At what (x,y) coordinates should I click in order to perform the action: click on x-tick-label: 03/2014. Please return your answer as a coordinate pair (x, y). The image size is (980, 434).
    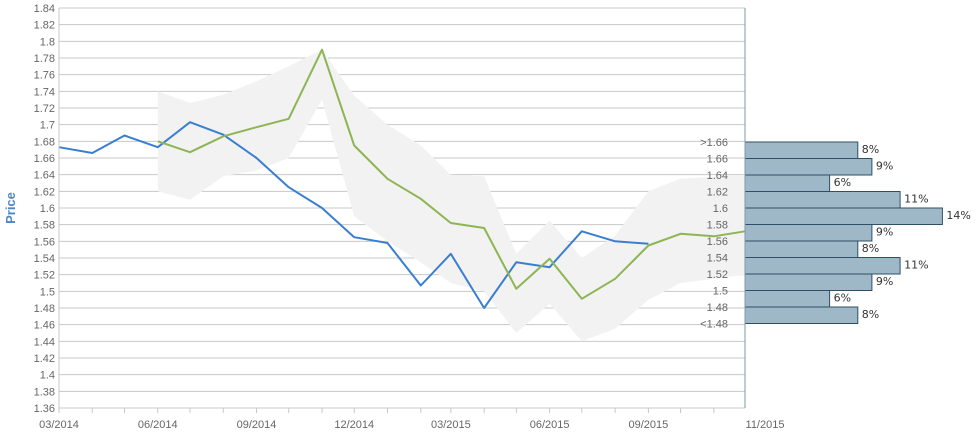
    Looking at the image, I should click on (59, 425).